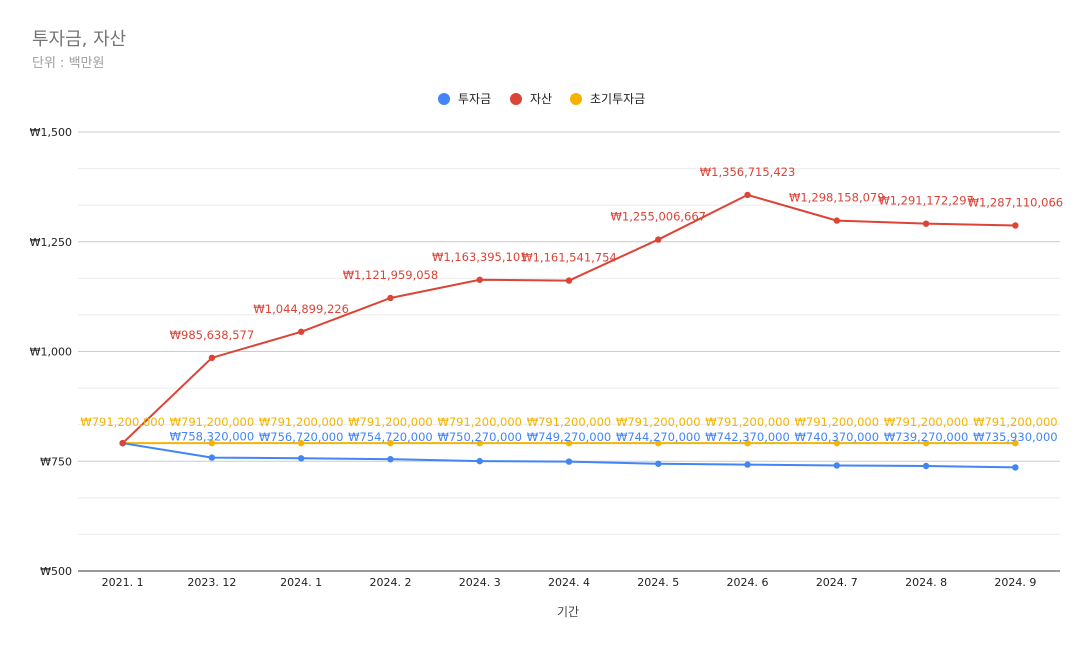 This screenshot has width=1087, height=649. What do you see at coordinates (51, 242) in the screenshot?
I see `y-tick-label: ₩1,250` at bounding box center [51, 242].